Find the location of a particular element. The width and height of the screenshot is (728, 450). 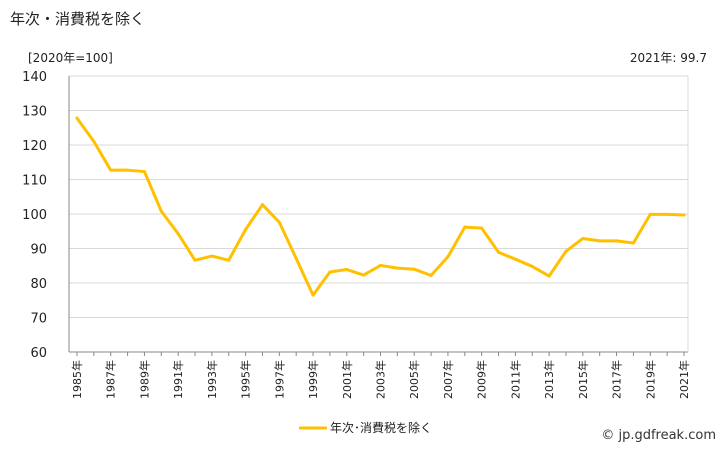

y-axis-ticks: 60 70 80 90 100 110 120 130 140 is located at coordinates (34, 215).